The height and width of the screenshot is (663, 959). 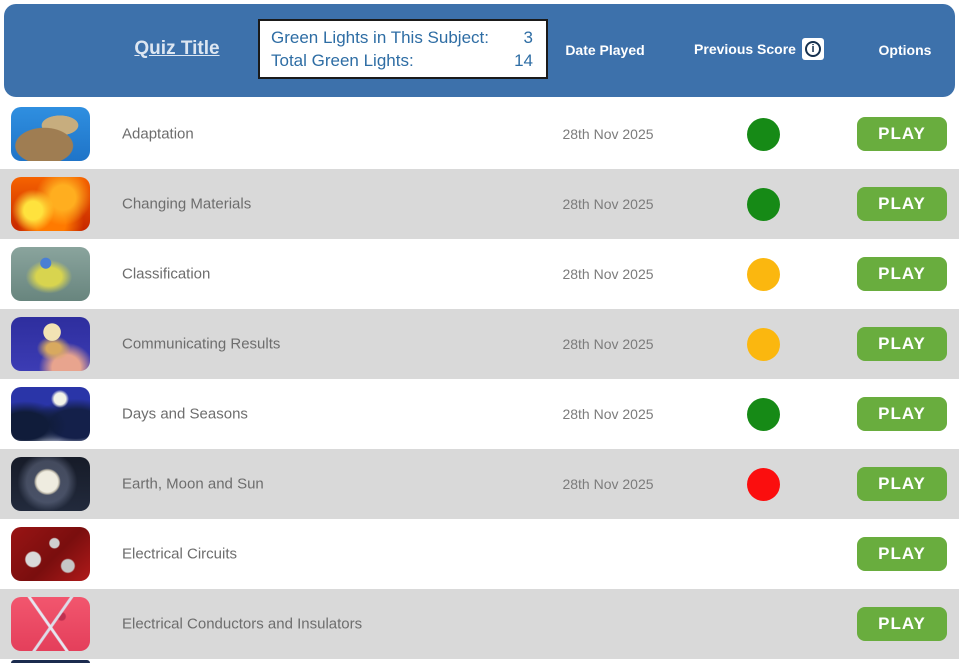 I want to click on green-lights-subject-label: Green Lights in This Subject:, so click(x=380, y=37).